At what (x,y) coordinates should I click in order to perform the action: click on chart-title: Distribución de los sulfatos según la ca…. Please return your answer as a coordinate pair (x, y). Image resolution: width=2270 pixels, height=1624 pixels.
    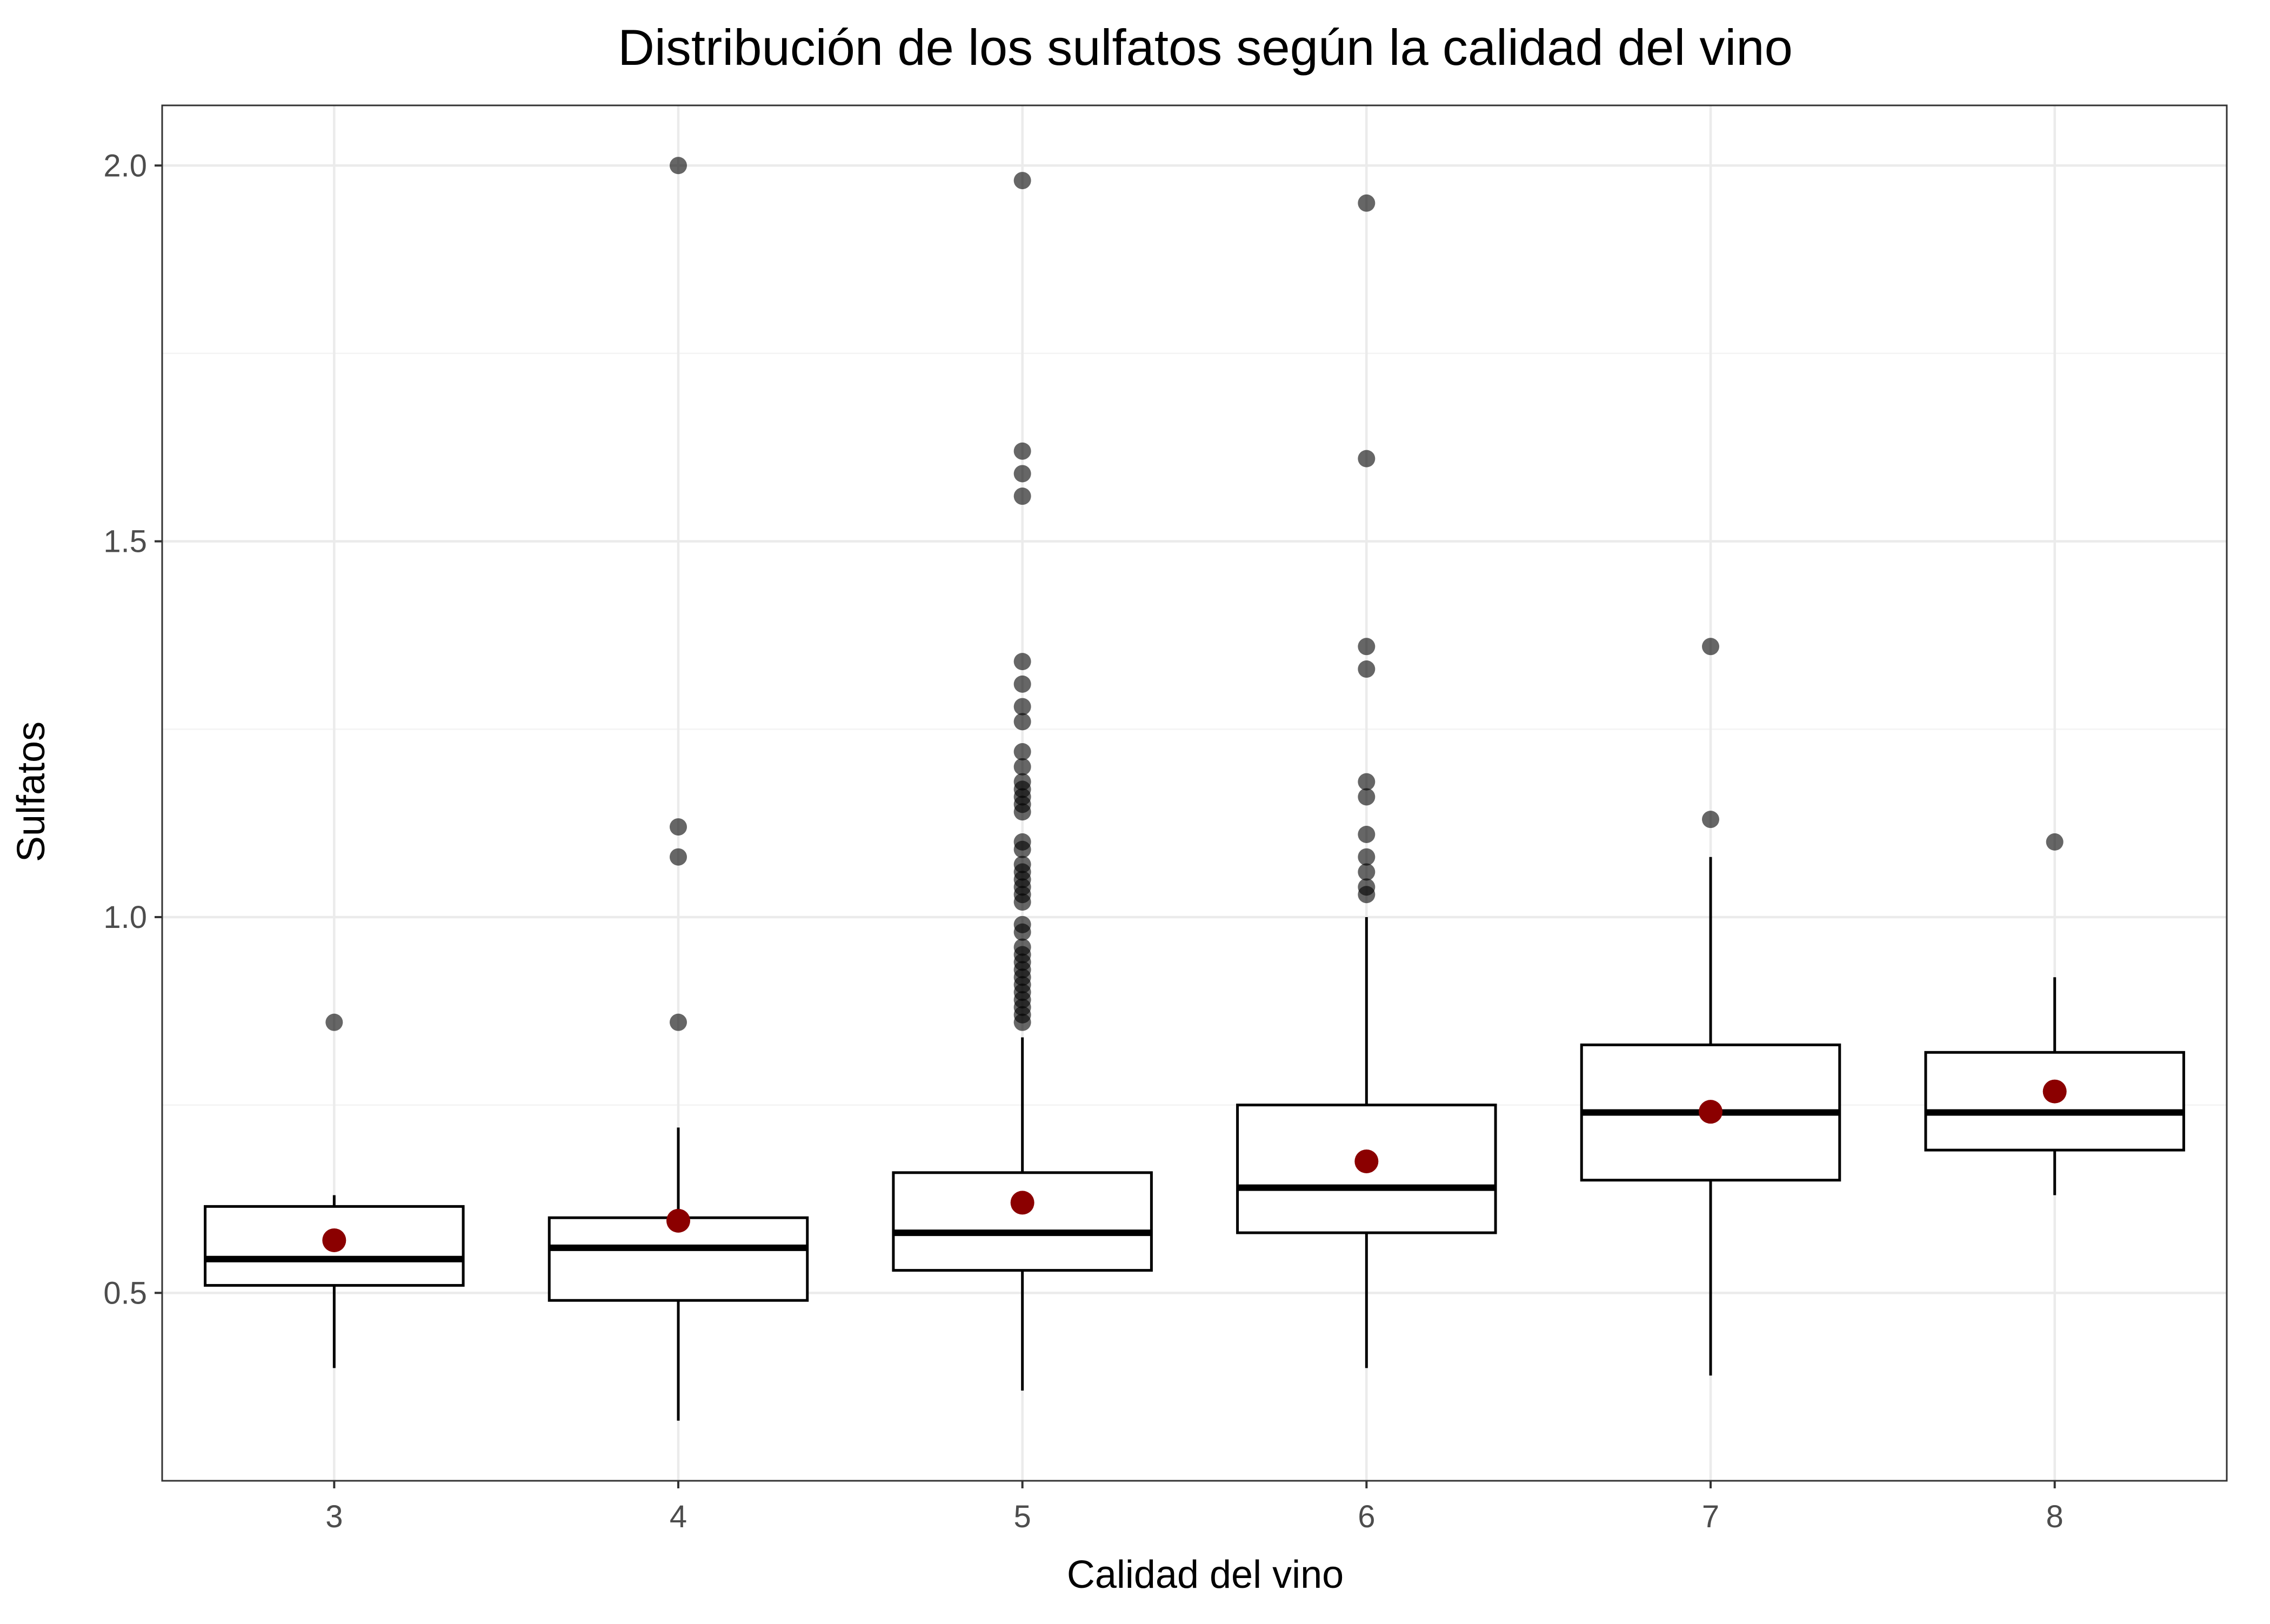
    Looking at the image, I should click on (1205, 48).